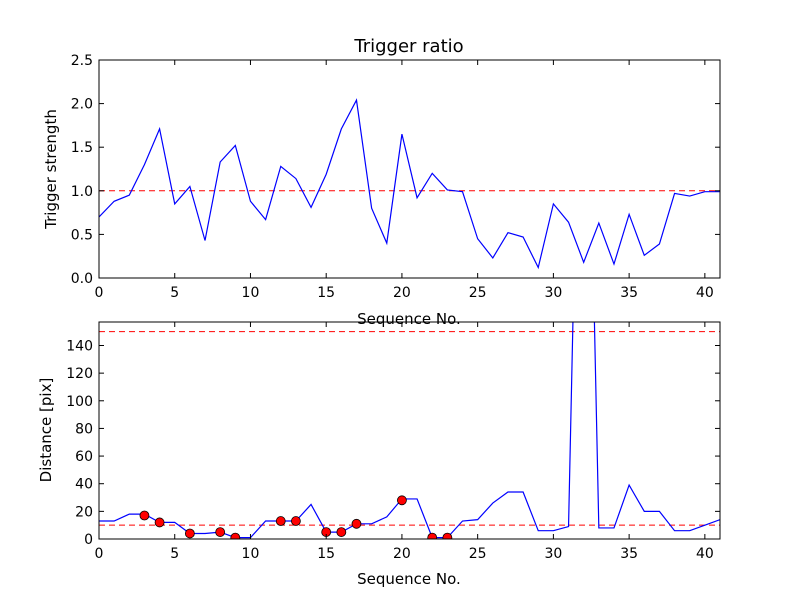  I want to click on distance-chart-x-tick-label: 20, so click(402, 554).